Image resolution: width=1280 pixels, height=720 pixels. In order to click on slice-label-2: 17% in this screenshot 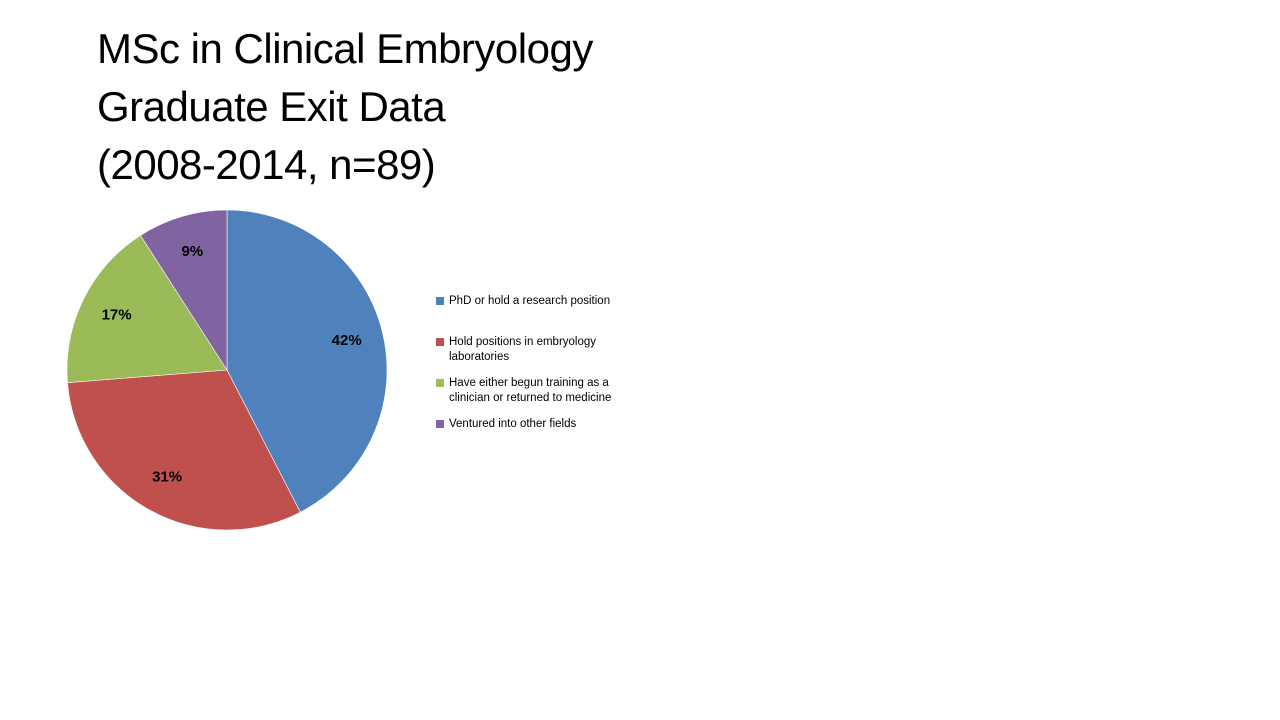, I will do `click(117, 314)`.